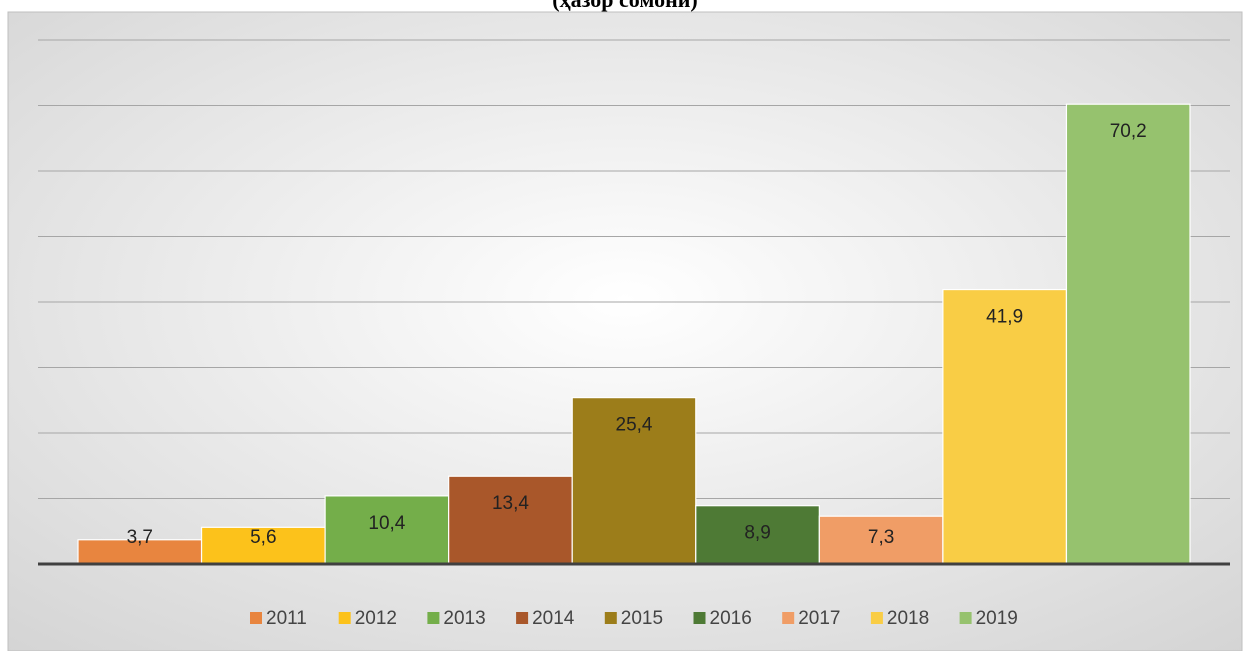 The image size is (1250, 651). What do you see at coordinates (464, 618) in the screenshot?
I see `legend-label: 2013` at bounding box center [464, 618].